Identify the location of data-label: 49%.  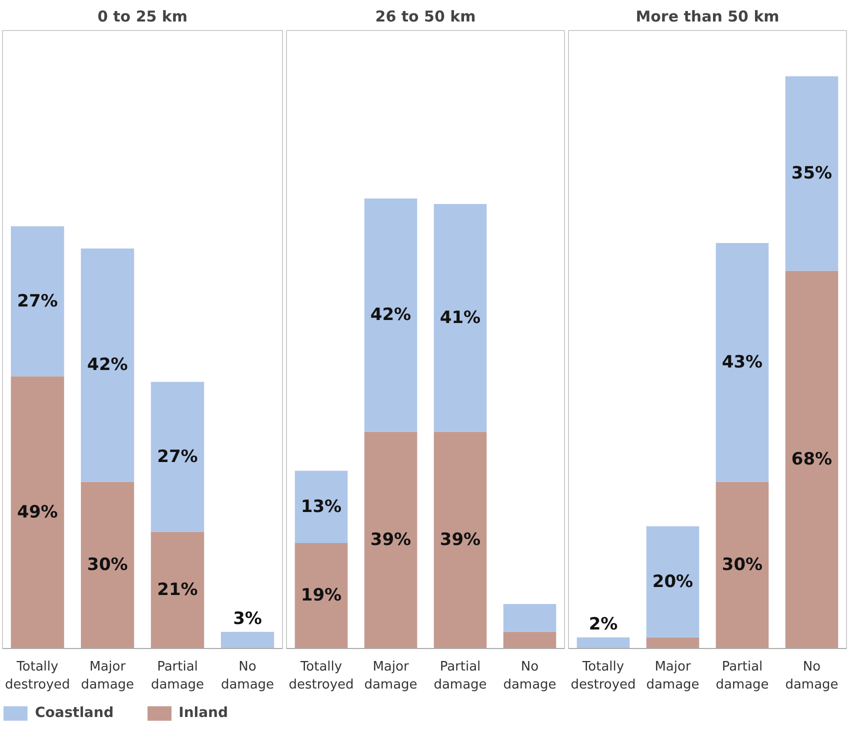
(37, 512).